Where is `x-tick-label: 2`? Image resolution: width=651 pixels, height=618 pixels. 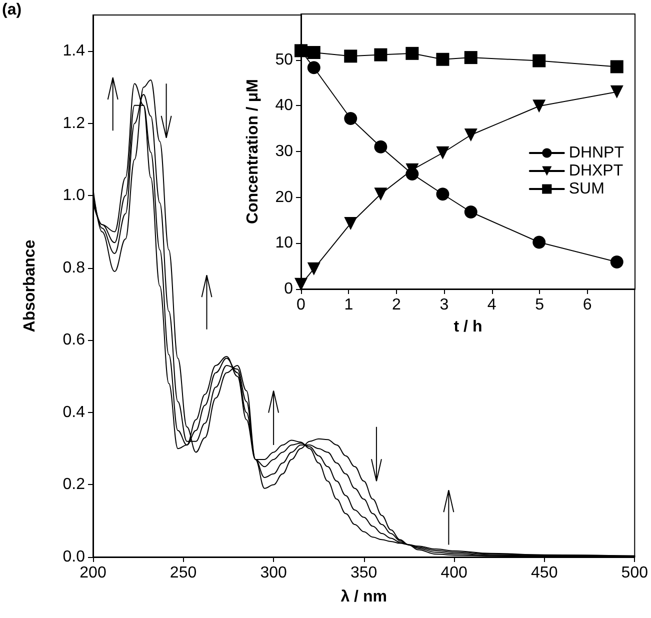 x-tick-label: 2 is located at coordinates (396, 305).